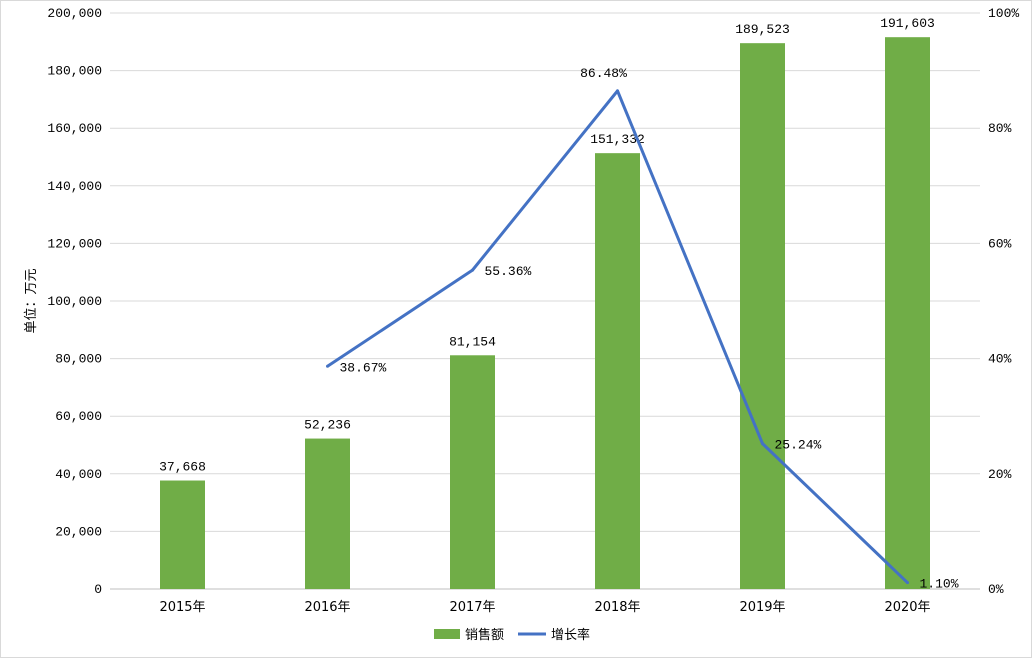  I want to click on x-tick-label: 2020年, so click(907, 607).